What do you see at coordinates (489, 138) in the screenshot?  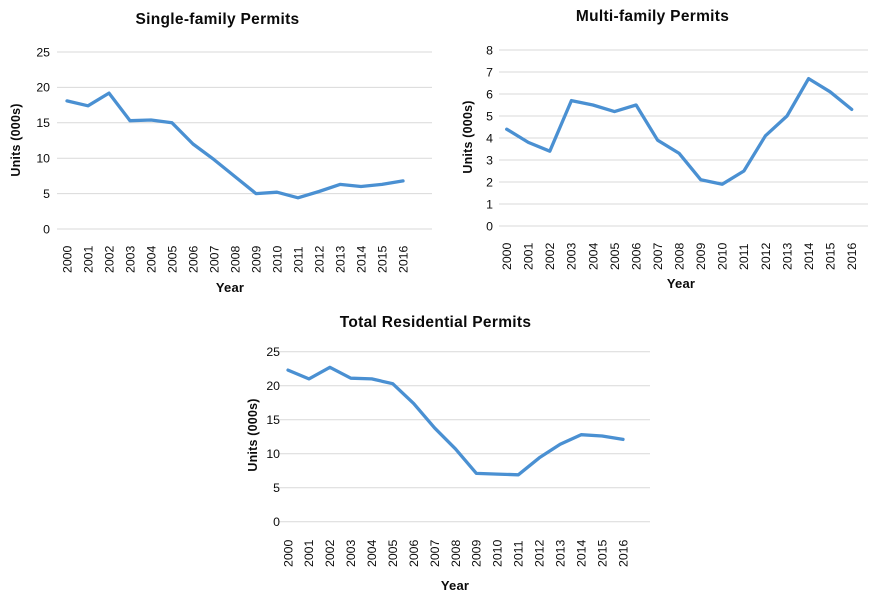 I see `y-tick-label: 4` at bounding box center [489, 138].